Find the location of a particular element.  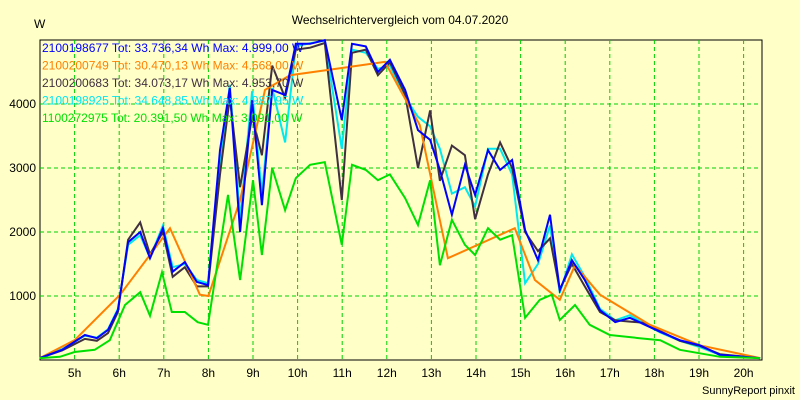

x-tick-label: 14h is located at coordinates (476, 373).